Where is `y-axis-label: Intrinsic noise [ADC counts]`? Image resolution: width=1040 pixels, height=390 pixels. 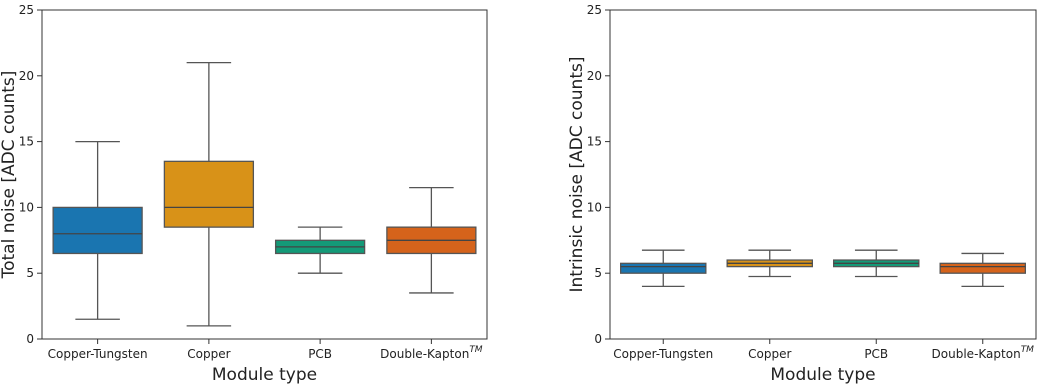 y-axis-label: Intrinsic noise [ADC counts] is located at coordinates (577, 175).